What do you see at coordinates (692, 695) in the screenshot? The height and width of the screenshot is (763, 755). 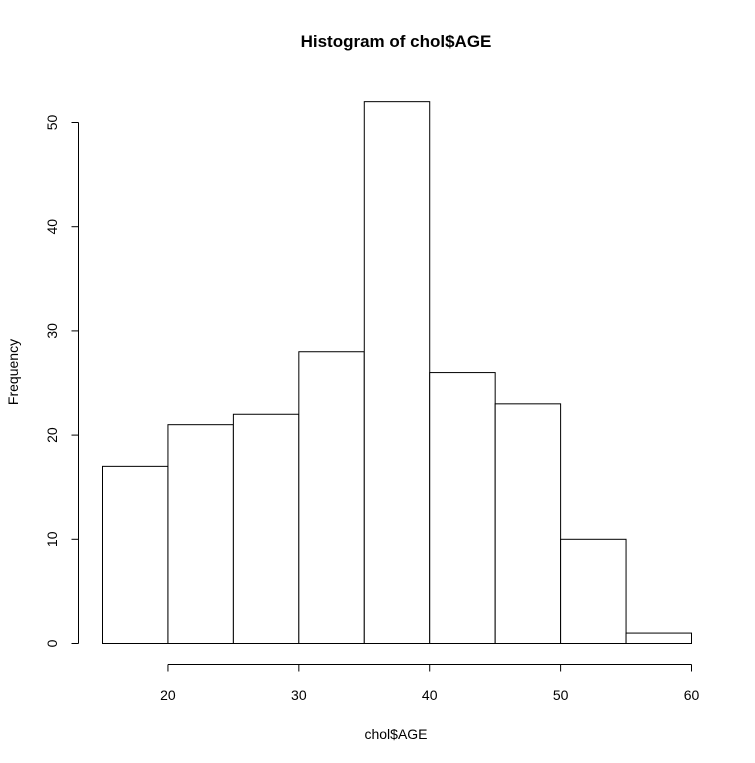 I see `x-tick-label-60: 60` at bounding box center [692, 695].